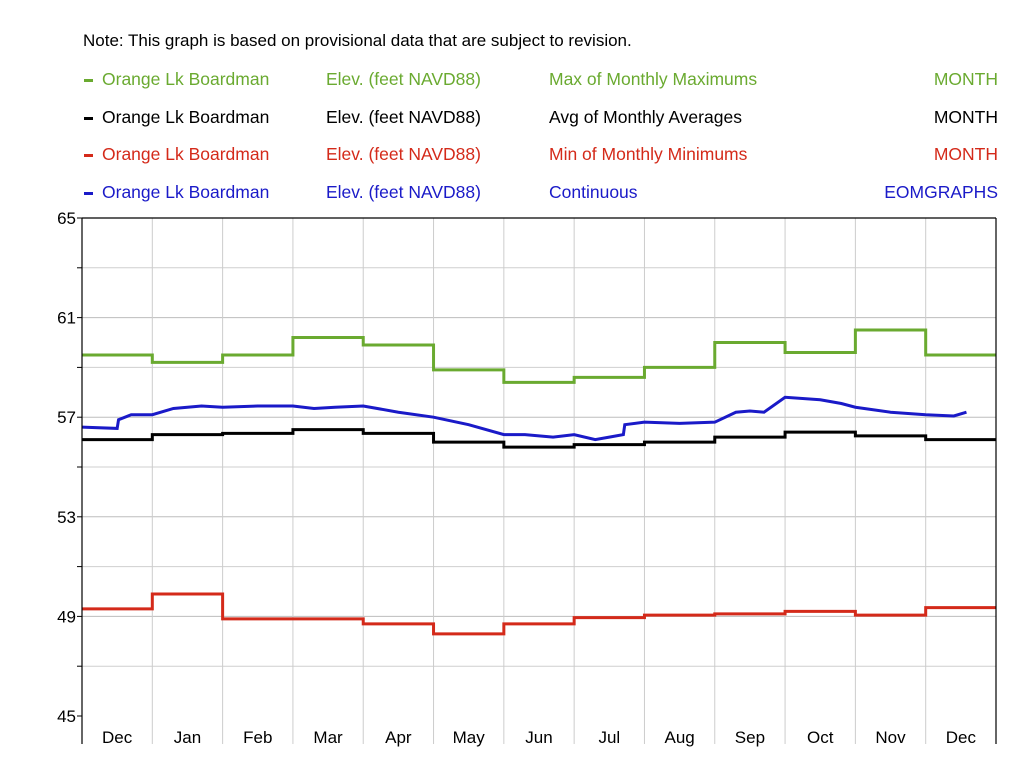 The height and width of the screenshot is (768, 1024). I want to click on legend-statistic: Max of Monthly Maximums, so click(653, 79).